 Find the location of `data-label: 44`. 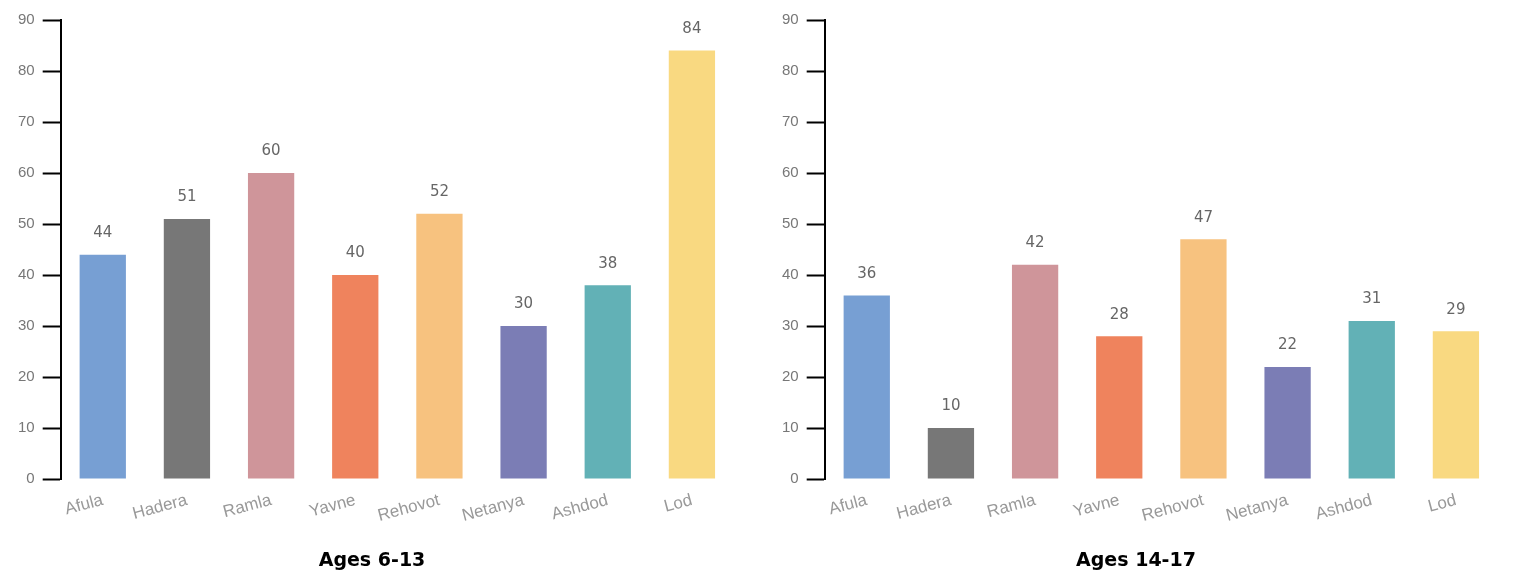

data-label: 44 is located at coordinates (103, 232).